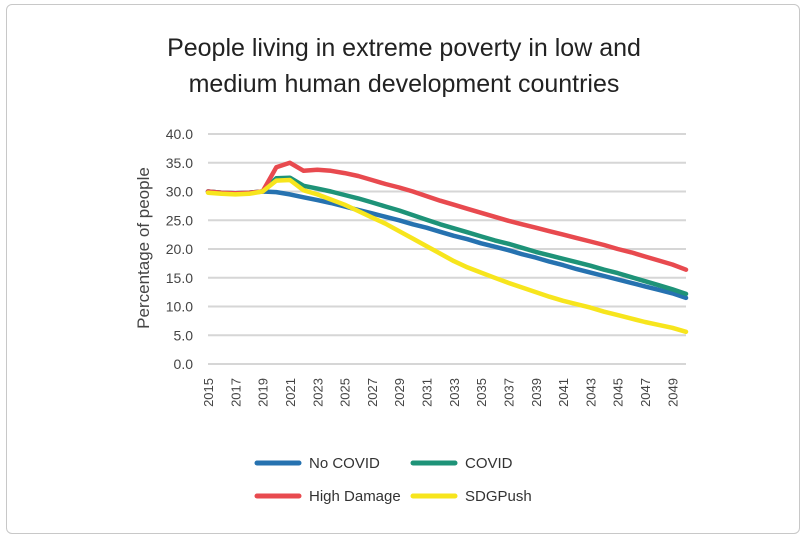 This screenshot has height=534, width=808. I want to click on series-line-high-damage, so click(447, 216).